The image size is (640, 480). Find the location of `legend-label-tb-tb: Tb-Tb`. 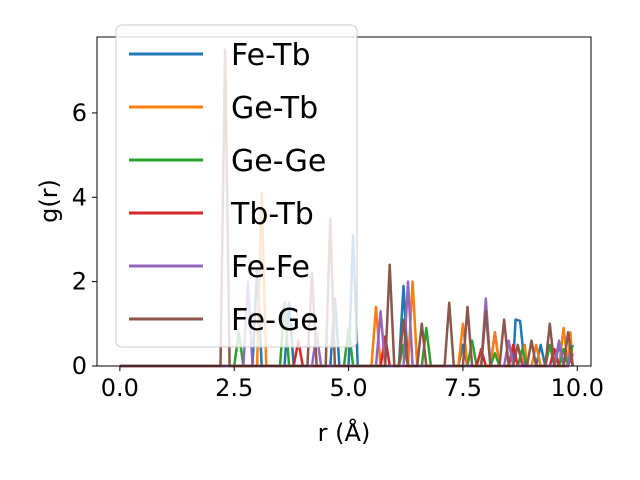

legend-label-tb-tb: Tb-Tb is located at coordinates (272, 214).